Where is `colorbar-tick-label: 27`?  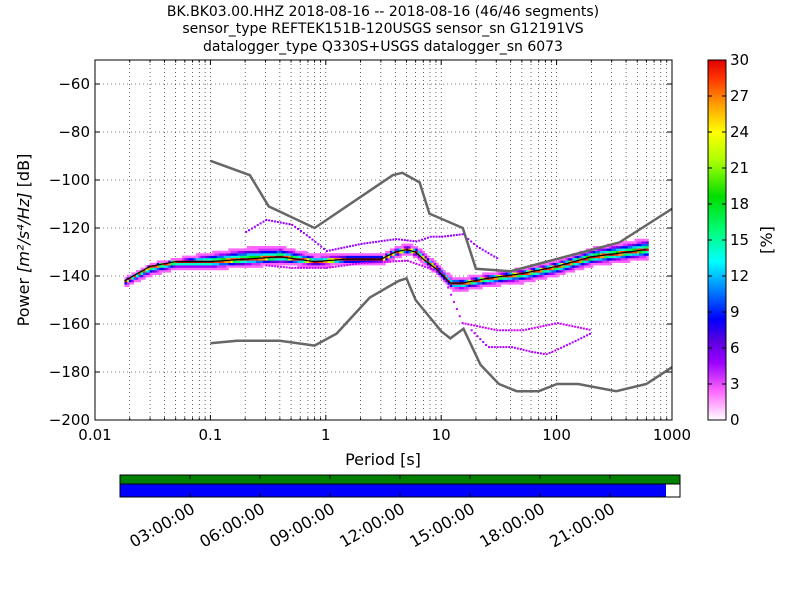 colorbar-tick-label: 27 is located at coordinates (739, 96).